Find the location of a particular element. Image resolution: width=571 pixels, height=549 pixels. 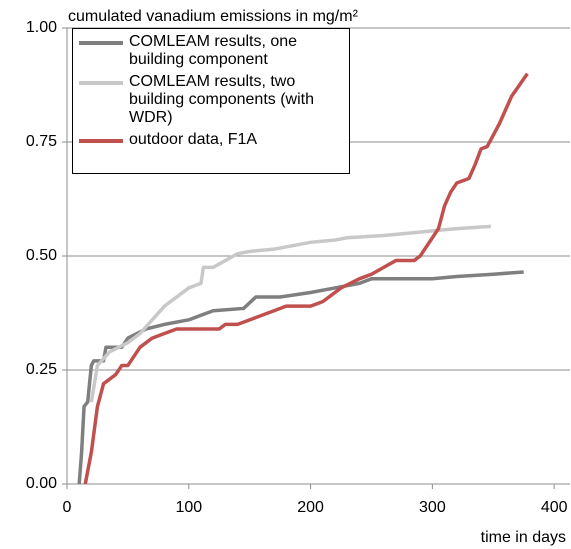

y-tick-label: 0.50 is located at coordinates (41, 255).